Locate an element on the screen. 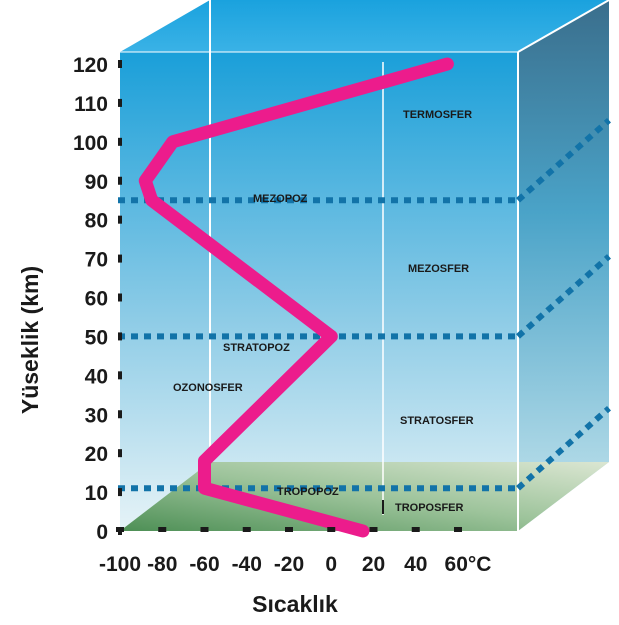  y-tick-label: 70 is located at coordinates (96, 260).